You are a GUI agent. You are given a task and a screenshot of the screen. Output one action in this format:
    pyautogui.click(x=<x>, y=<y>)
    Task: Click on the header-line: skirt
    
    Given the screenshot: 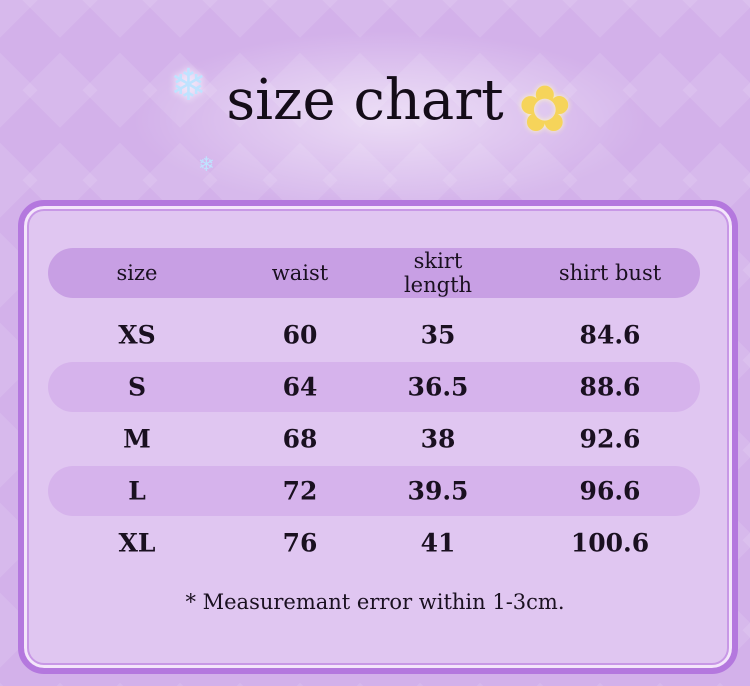 What is the action you would take?
    pyautogui.click(x=438, y=261)
    